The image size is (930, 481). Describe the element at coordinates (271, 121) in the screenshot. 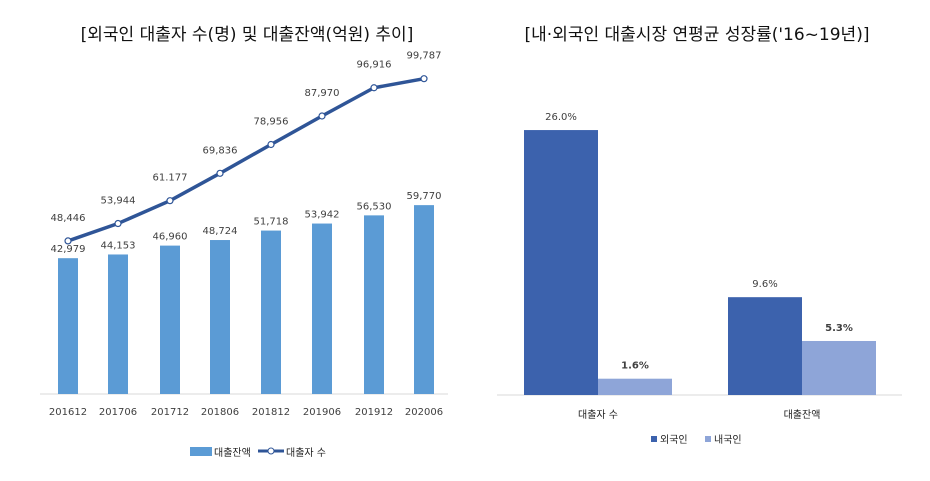

I see `line-data-label: 78,956` at that location.